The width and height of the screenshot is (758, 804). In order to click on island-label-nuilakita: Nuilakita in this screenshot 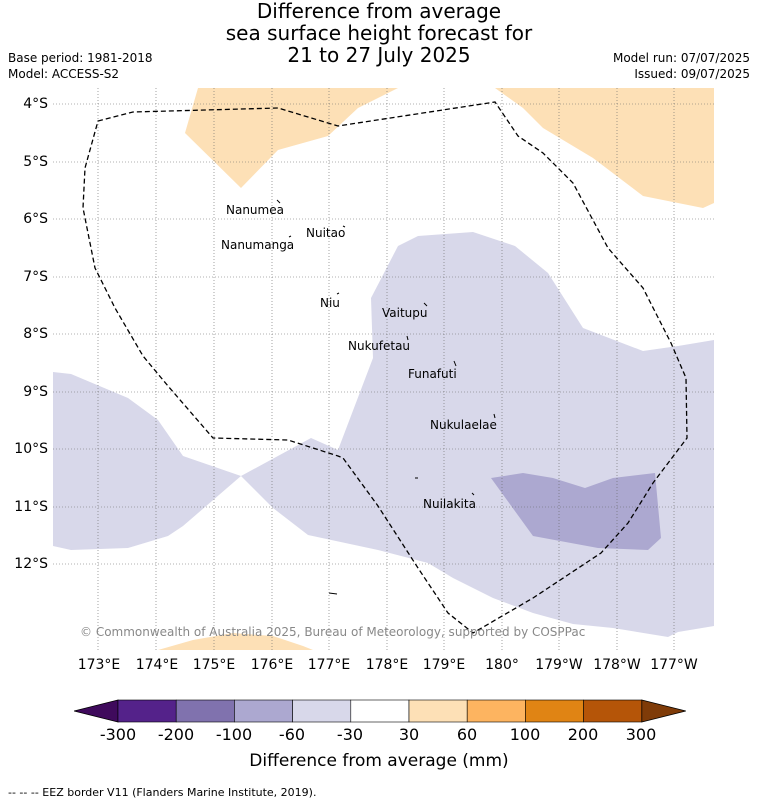, I will do `click(449, 504)`.